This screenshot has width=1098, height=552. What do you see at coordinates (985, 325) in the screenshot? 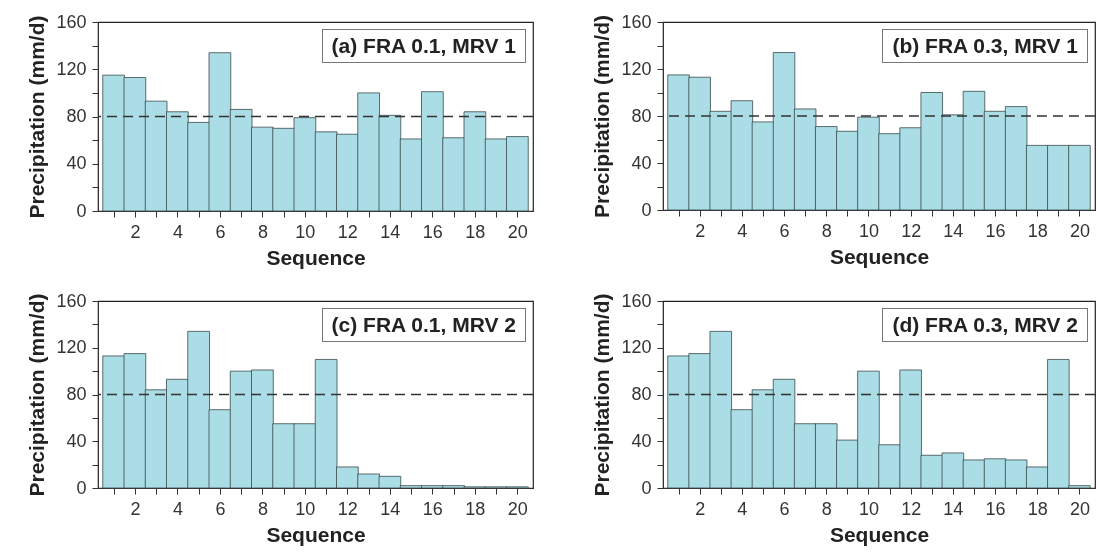
I see `text: (d) FRA 0.3, MRV 2` at bounding box center [985, 325].